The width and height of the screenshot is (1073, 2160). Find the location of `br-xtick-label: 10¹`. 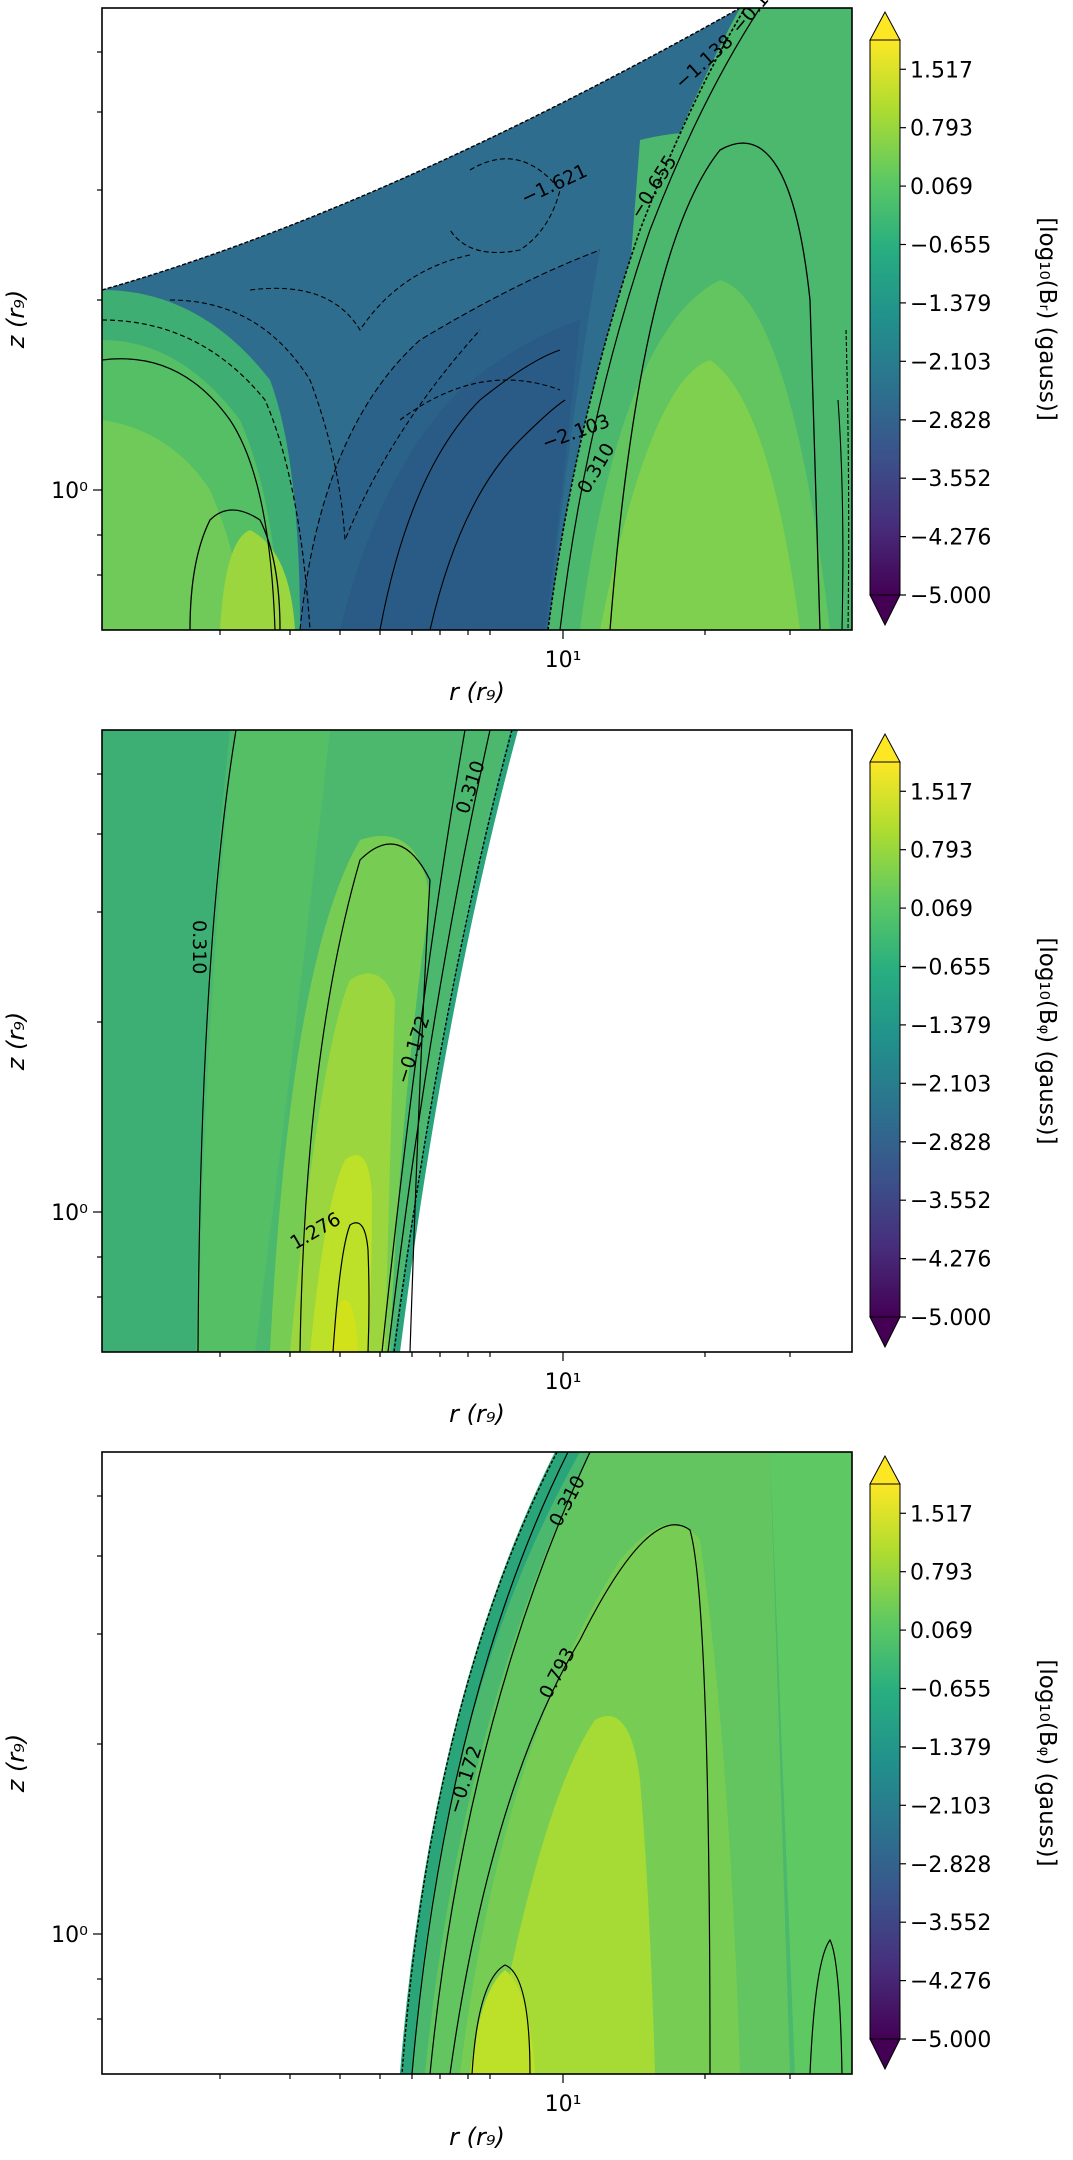

br-xtick-label: 10¹ is located at coordinates (563, 660).